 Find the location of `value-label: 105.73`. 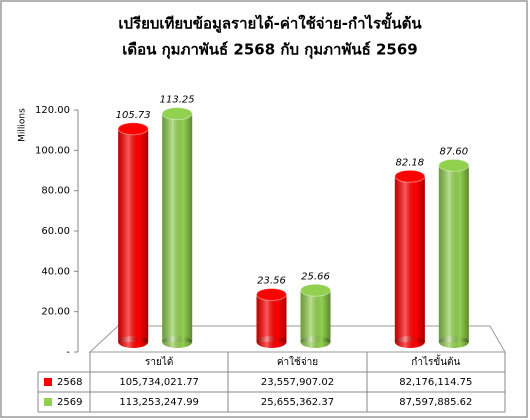

value-label: 105.73 is located at coordinates (133, 115).